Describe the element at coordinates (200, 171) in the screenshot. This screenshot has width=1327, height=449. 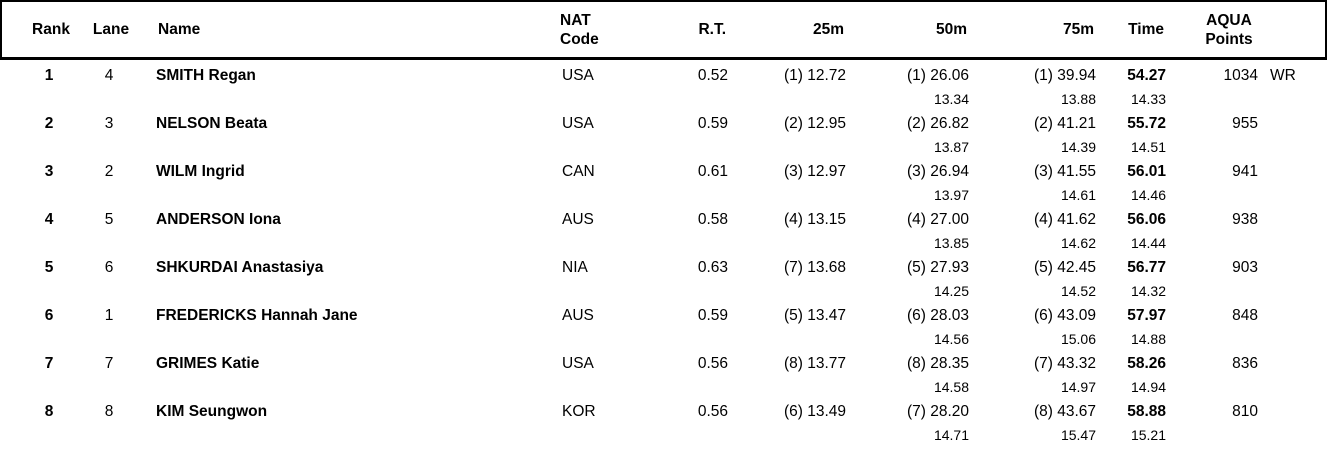
I see `swimmer-name: WILM Ingrid` at that location.